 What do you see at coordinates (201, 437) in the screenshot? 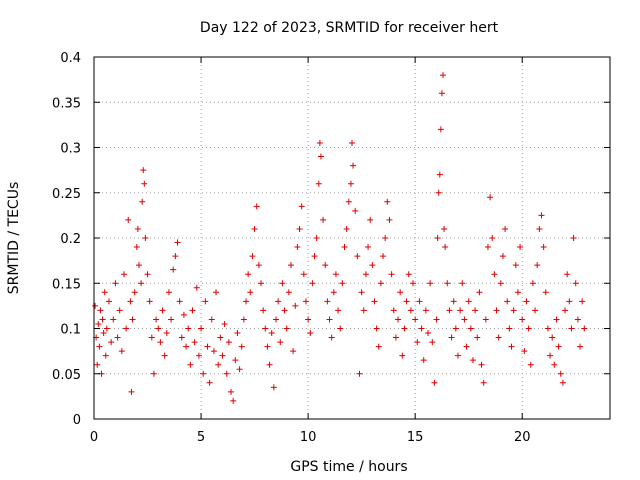
I see `x-tick-label: 5` at bounding box center [201, 437].